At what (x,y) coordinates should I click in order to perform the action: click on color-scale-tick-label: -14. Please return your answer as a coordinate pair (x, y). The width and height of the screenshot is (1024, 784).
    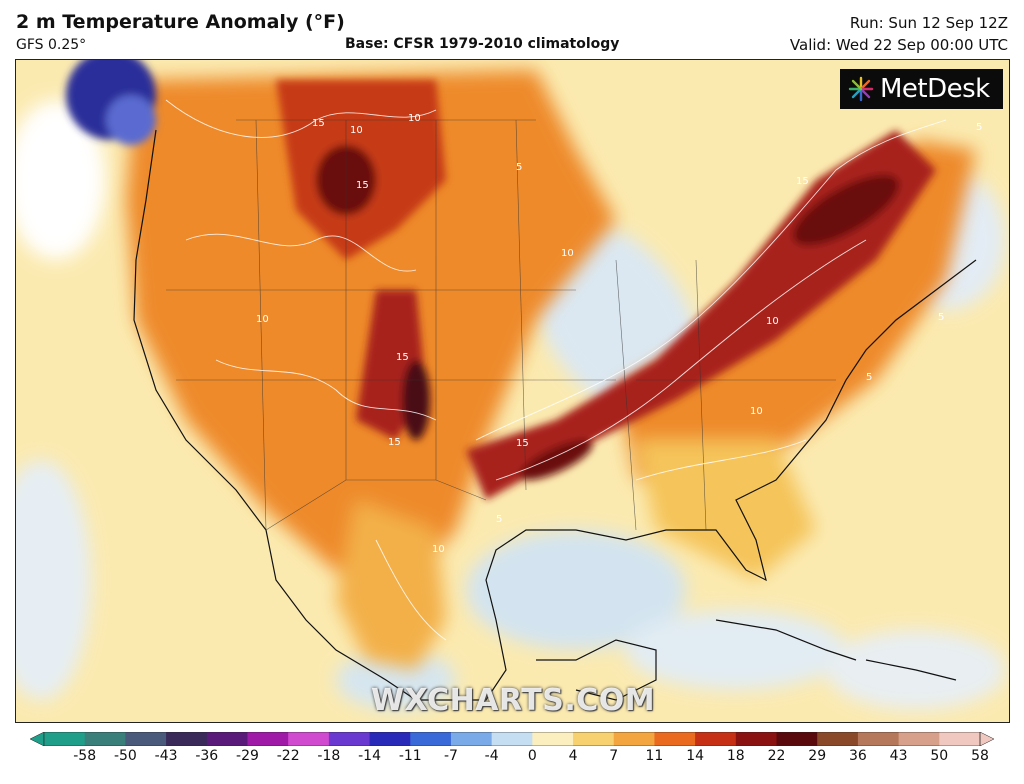
    Looking at the image, I should click on (369, 756).